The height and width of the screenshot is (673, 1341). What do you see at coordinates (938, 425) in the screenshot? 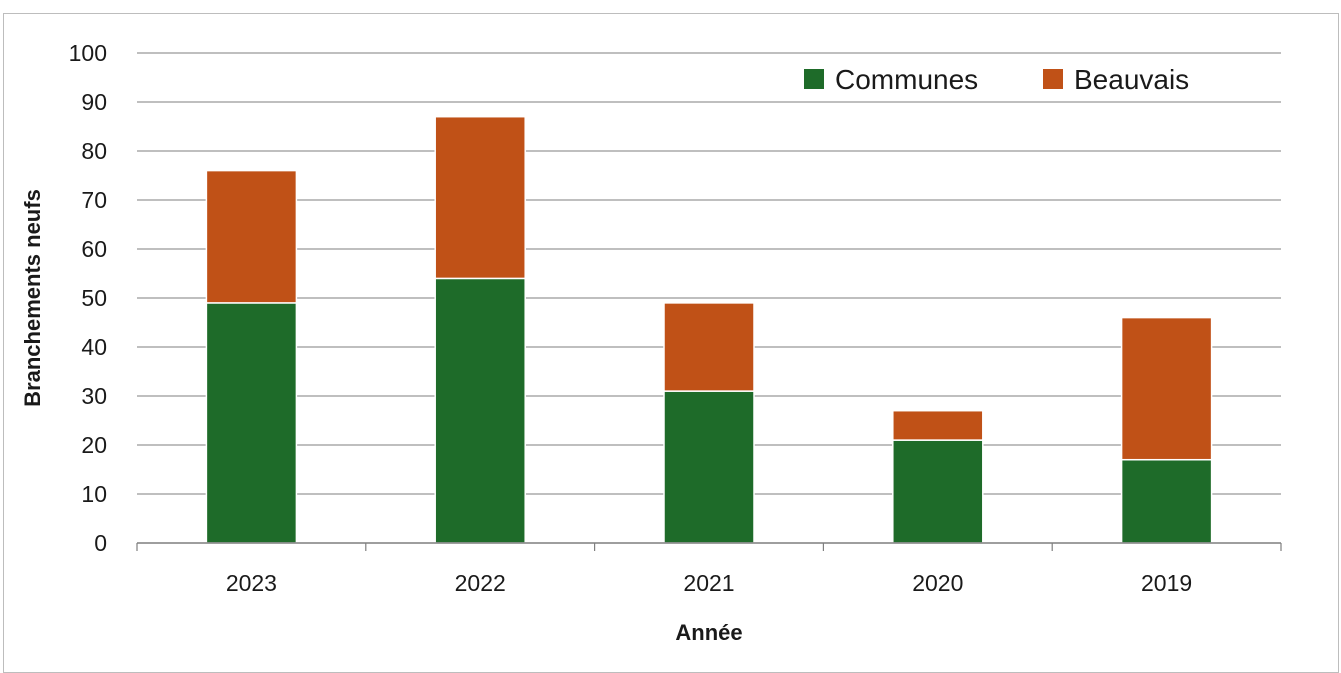
I see `bar-beauvais-2020` at bounding box center [938, 425].